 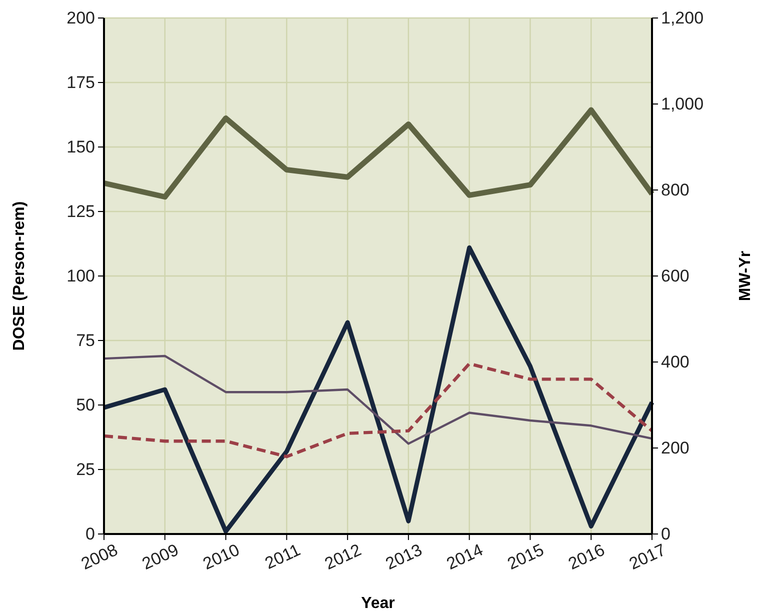 I want to click on y-tick-label: 100, so click(x=80, y=276).